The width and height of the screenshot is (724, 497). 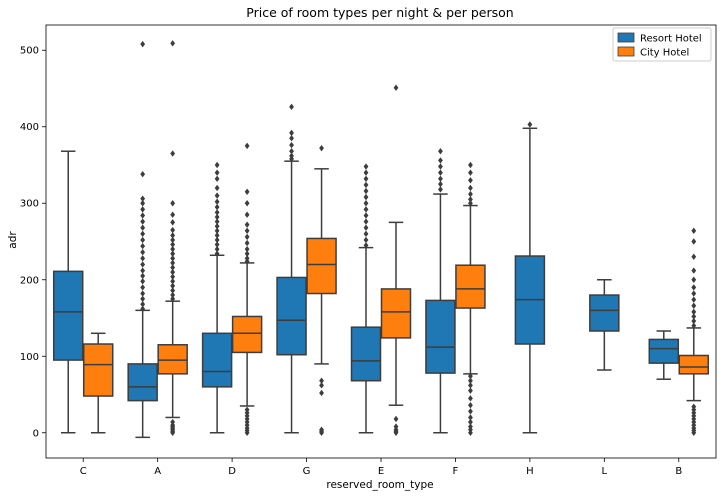 What do you see at coordinates (29, 357) in the screenshot?
I see `y-tick-label: 100` at bounding box center [29, 357].